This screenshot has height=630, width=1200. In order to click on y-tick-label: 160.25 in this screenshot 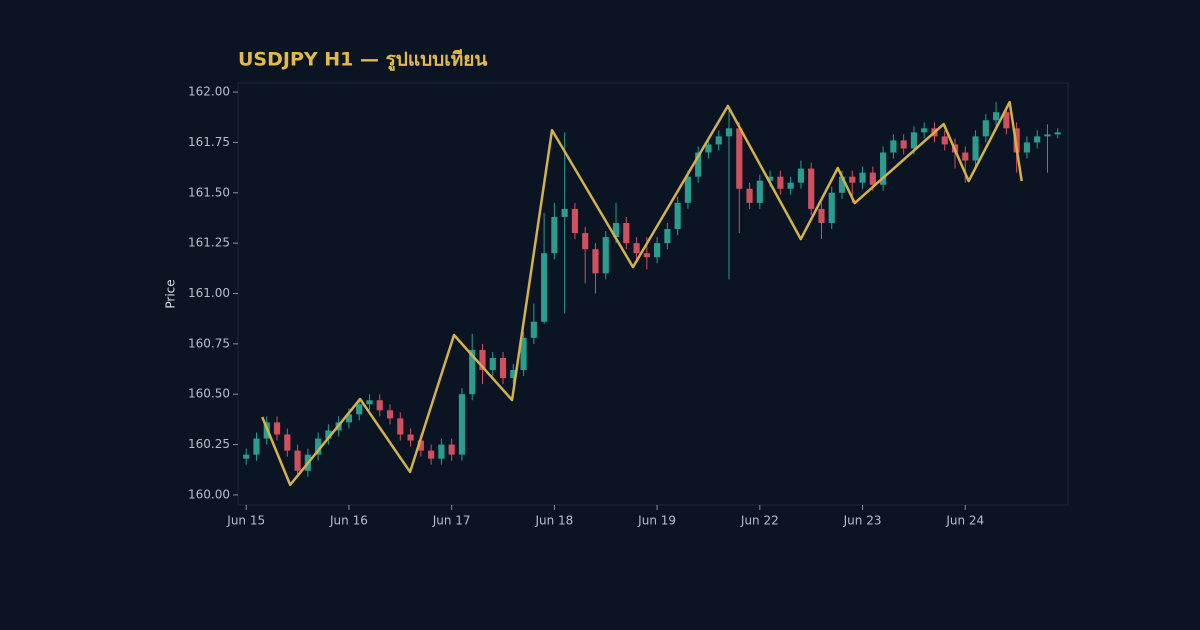, I will do `click(209, 444)`.